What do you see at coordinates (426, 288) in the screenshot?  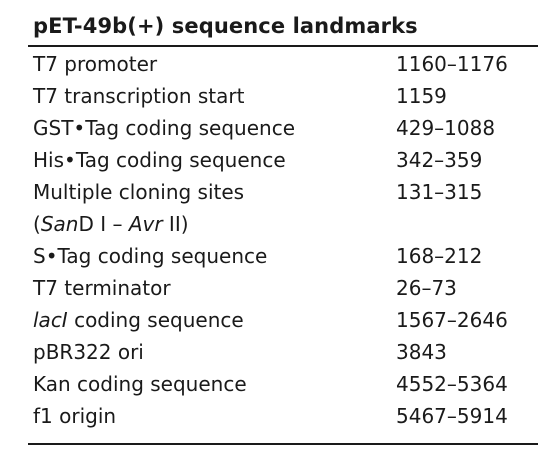 I see `feature-location: 26–73` at bounding box center [426, 288].